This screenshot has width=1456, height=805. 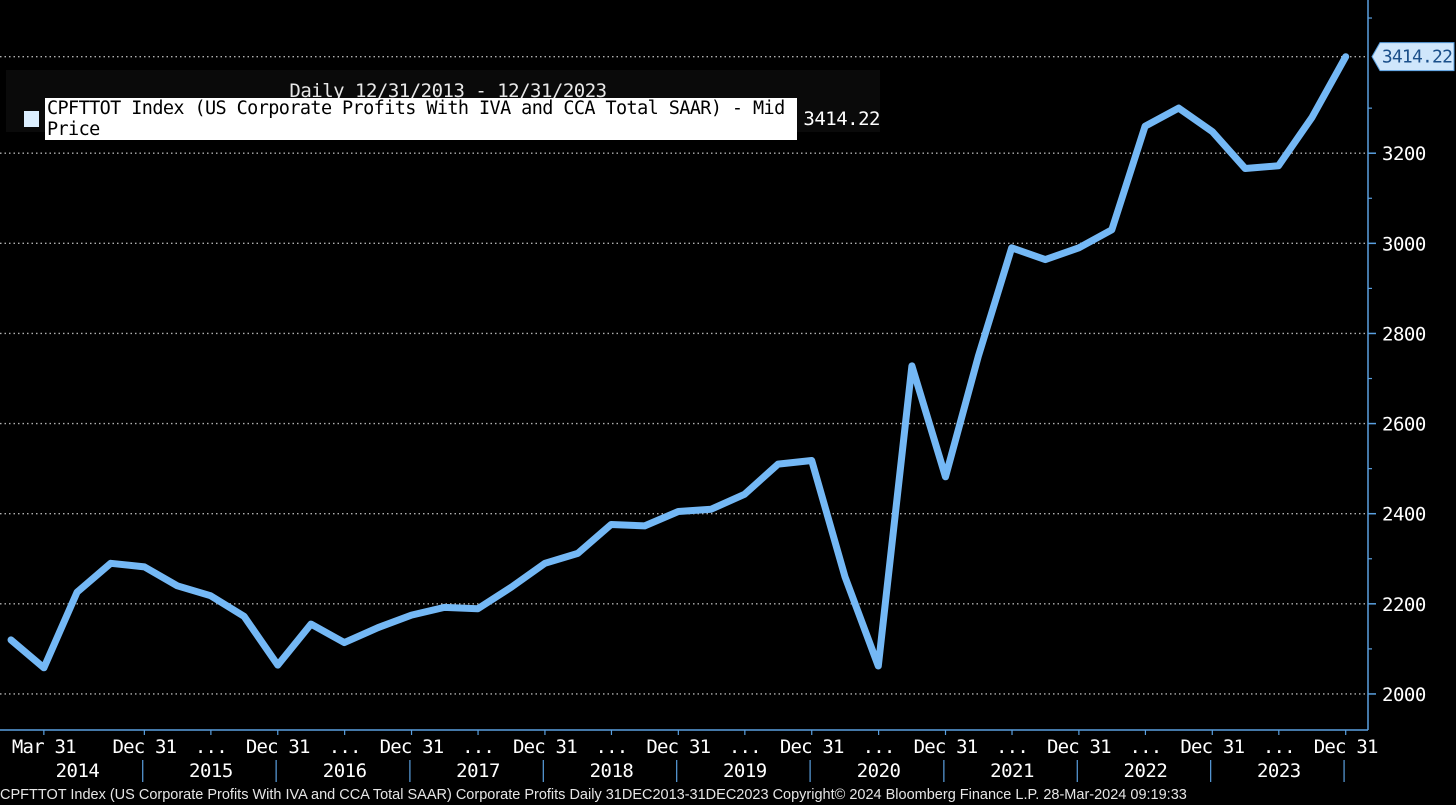 I want to click on y-tick-label: 2200, so click(x=1404, y=605).